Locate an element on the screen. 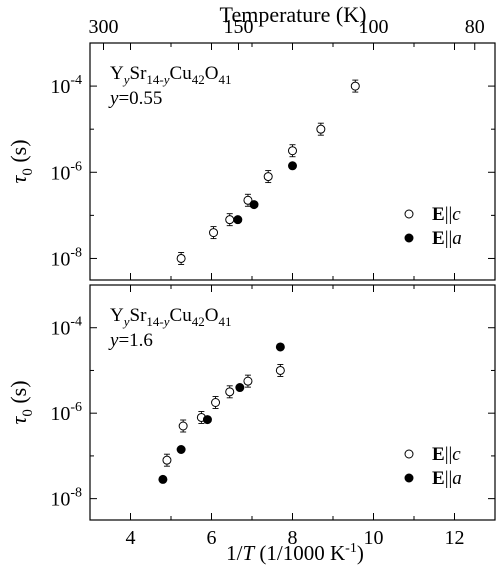 The height and width of the screenshot is (570, 498). x-tick-label: 8 is located at coordinates (293, 538).